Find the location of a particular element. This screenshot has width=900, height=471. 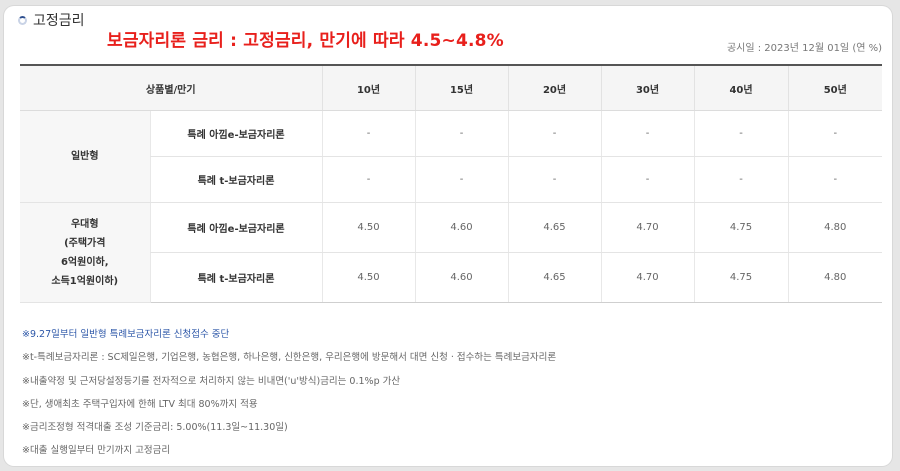

headline: 보금자리론 금리 : 고정금리, 만기에 따라 4.5~4.8% is located at coordinates (305, 41).